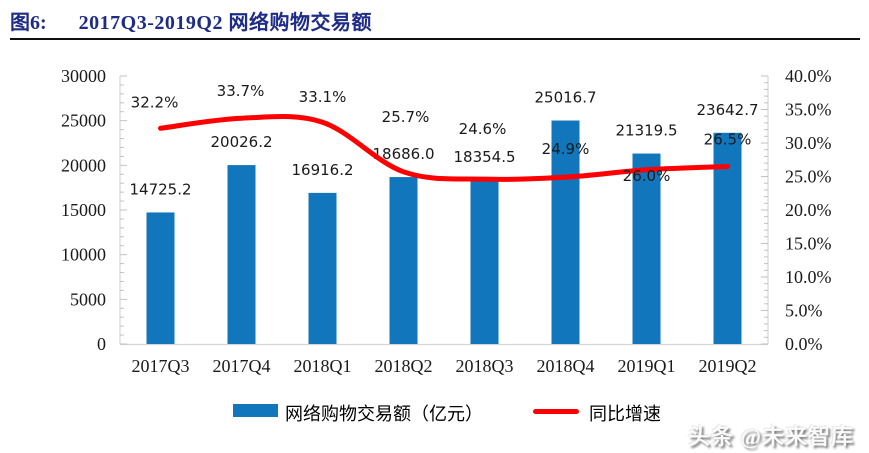  Describe the element at coordinates (241, 91) in the screenshot. I see `growth-rate-label-2017Q4: 33.7%` at that location.